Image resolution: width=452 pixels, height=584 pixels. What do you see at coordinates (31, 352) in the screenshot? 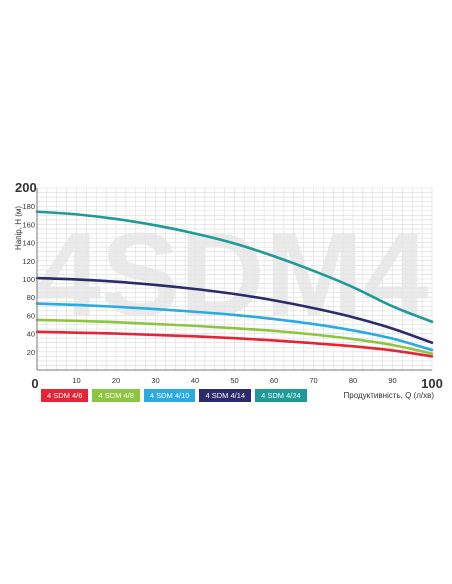
I see `y-tick-label: 20` at bounding box center [31, 352].